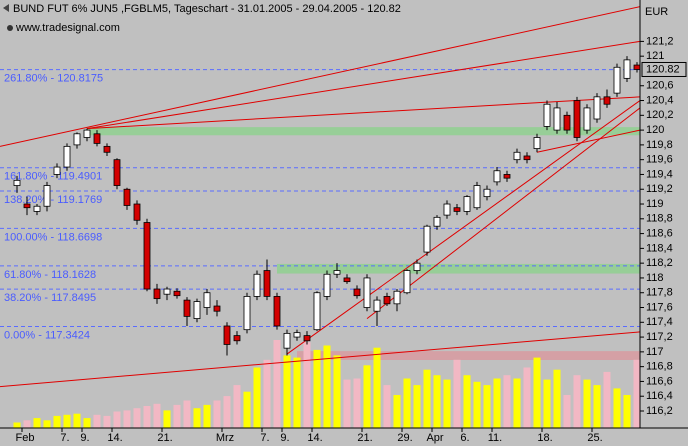  Describe the element at coordinates (225, 438) in the screenshot. I see `x-tick-label: Mrz` at that location.